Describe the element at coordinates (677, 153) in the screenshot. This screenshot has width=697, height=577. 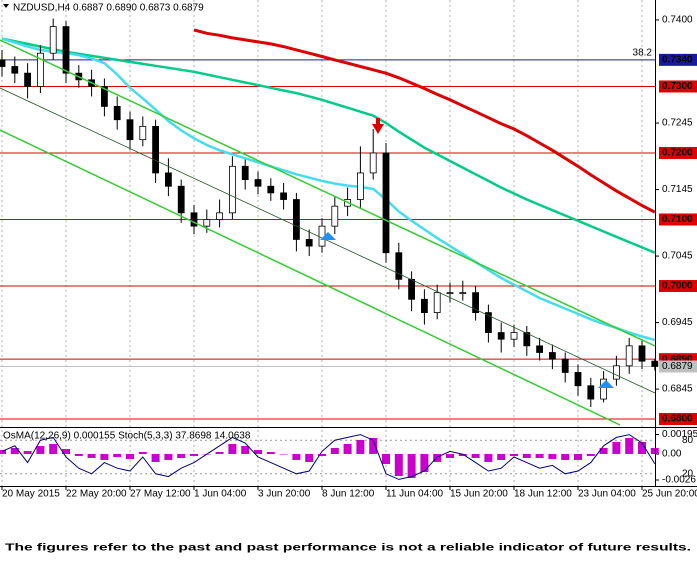
I see `level-label: 0.7200` at that location.